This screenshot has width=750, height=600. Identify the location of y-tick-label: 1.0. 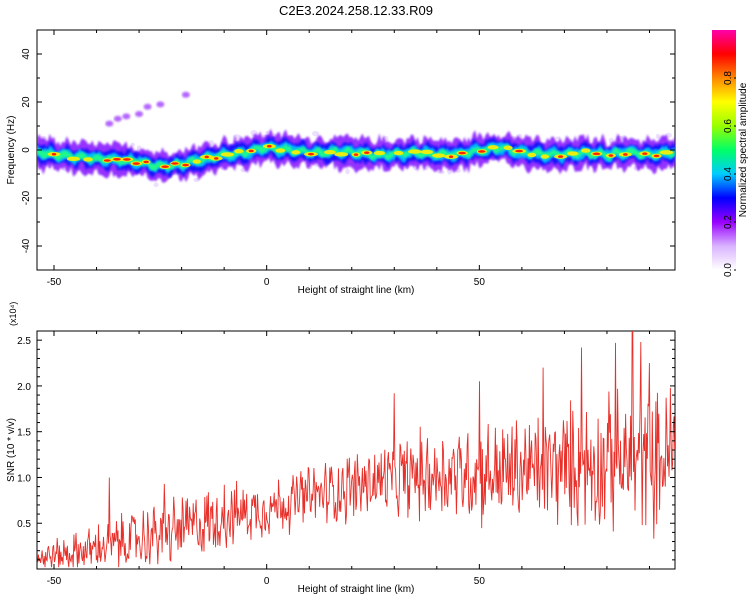
(24, 478).